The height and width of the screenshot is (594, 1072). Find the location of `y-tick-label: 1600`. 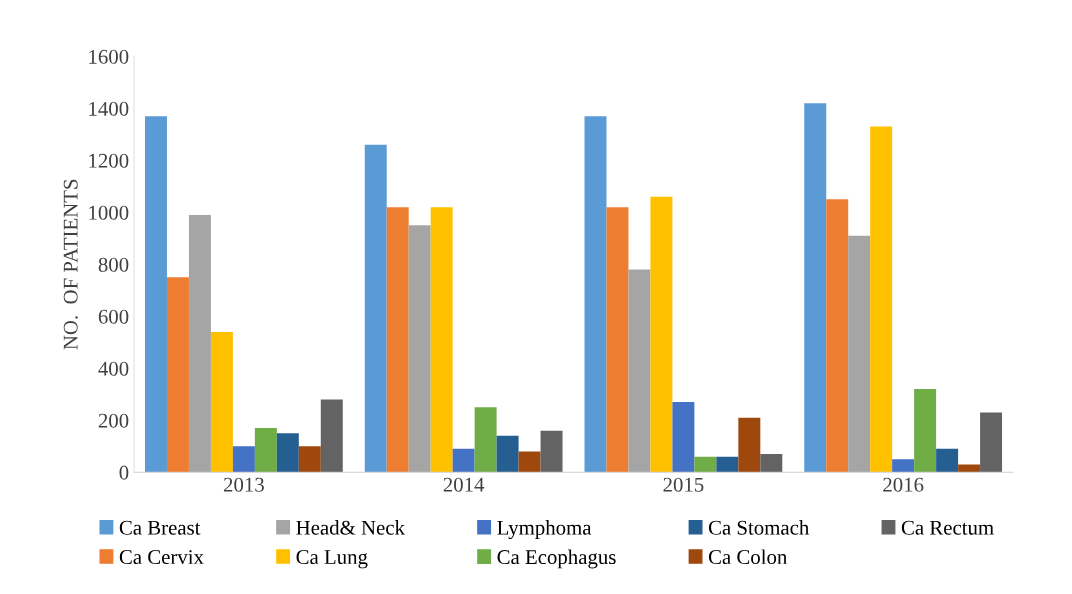

y-tick-label: 1600 is located at coordinates (109, 56).